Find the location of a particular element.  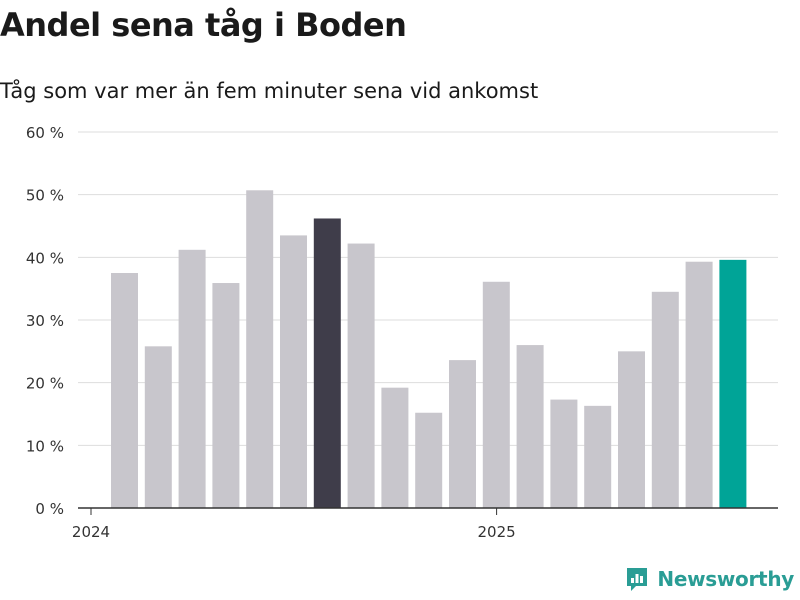

y-tick-label: 50 % is located at coordinates (45, 196).